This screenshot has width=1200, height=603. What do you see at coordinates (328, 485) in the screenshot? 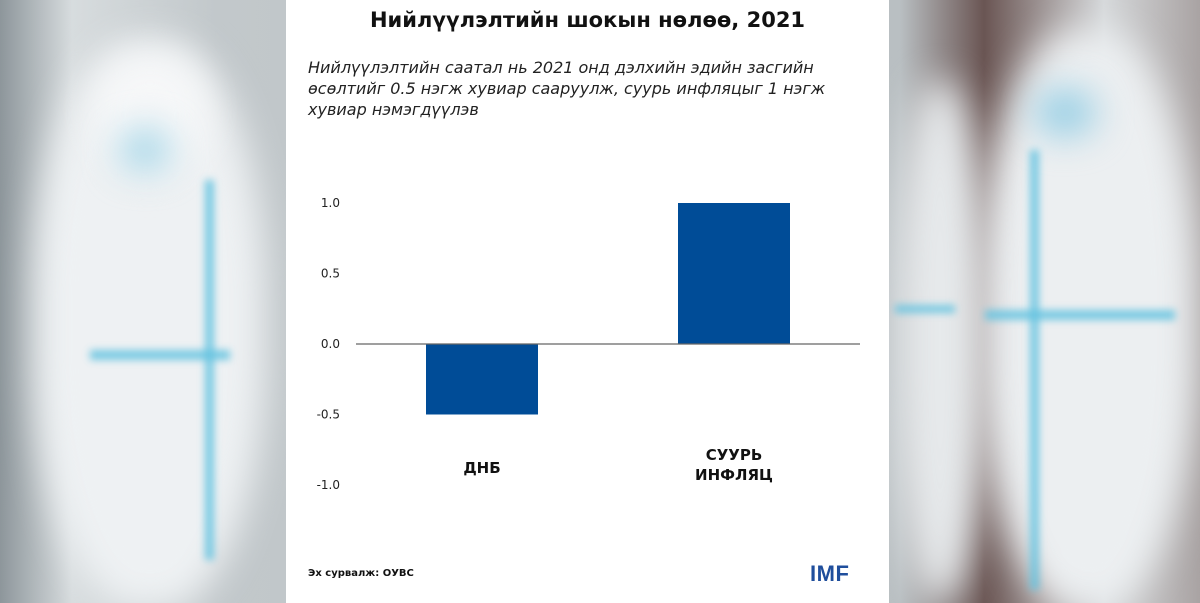
I see `y-tick-label: -1.0` at bounding box center [328, 485].